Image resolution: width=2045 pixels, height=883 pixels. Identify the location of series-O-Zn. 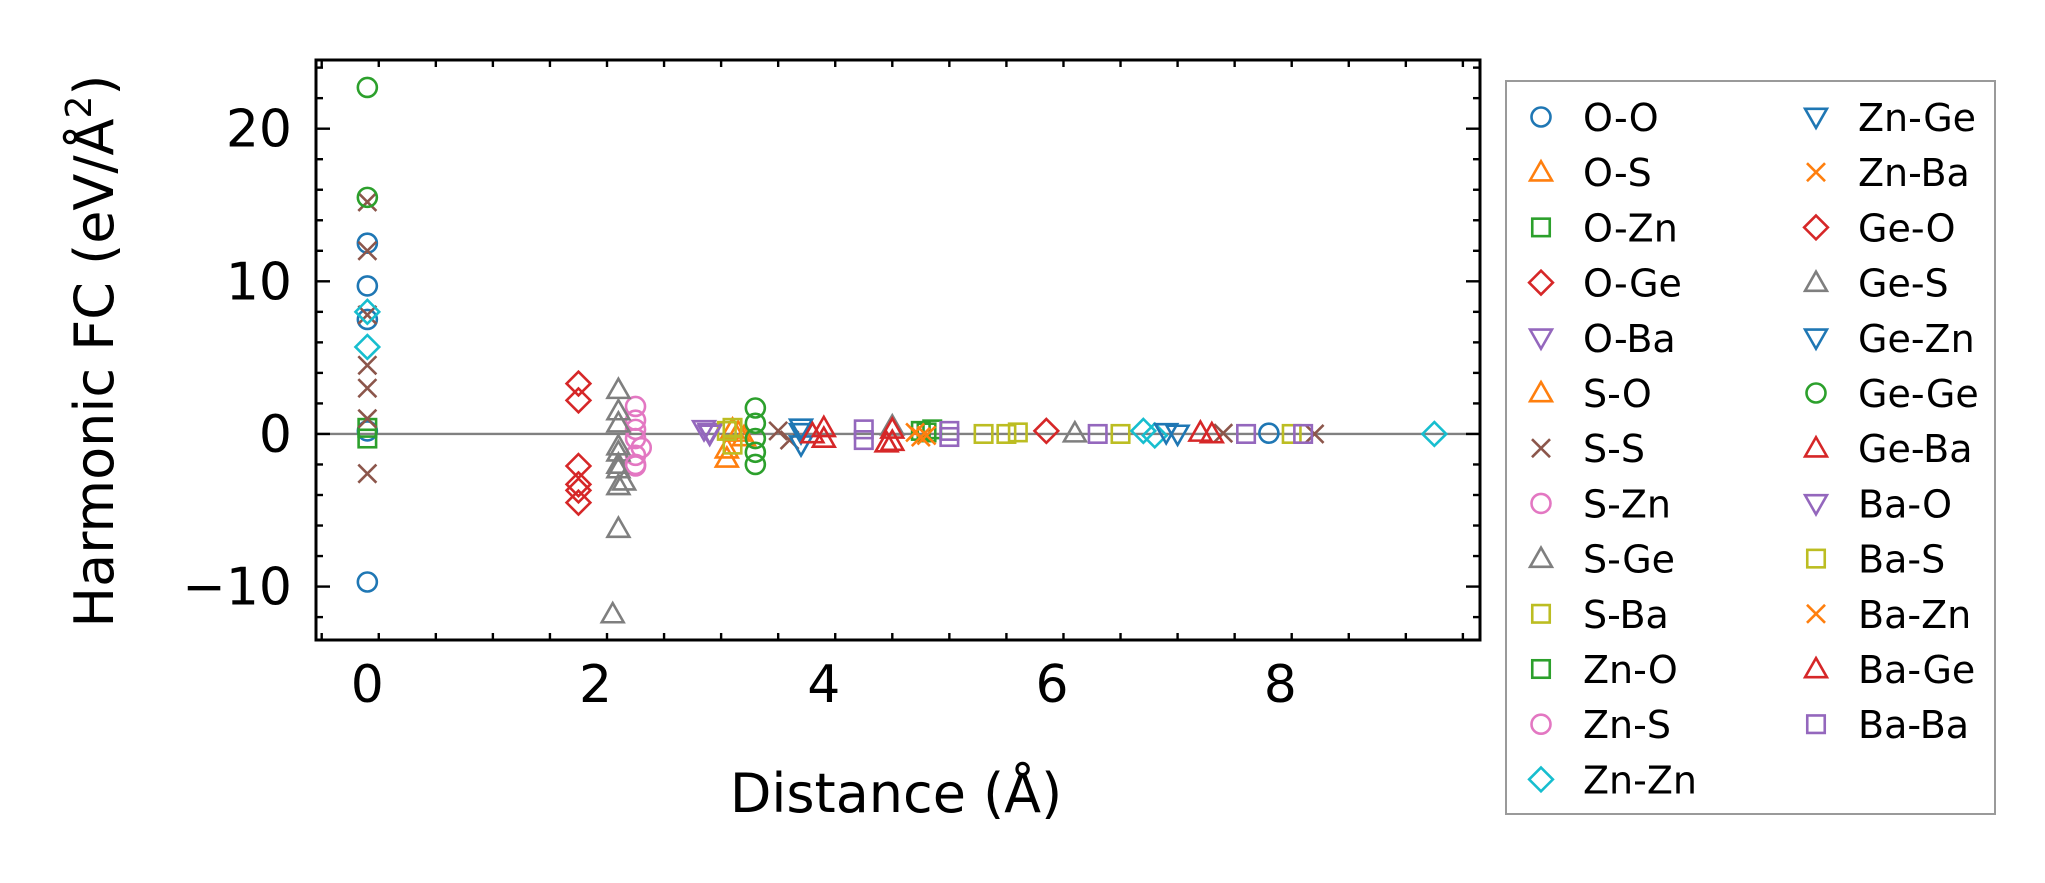
(650, 430).